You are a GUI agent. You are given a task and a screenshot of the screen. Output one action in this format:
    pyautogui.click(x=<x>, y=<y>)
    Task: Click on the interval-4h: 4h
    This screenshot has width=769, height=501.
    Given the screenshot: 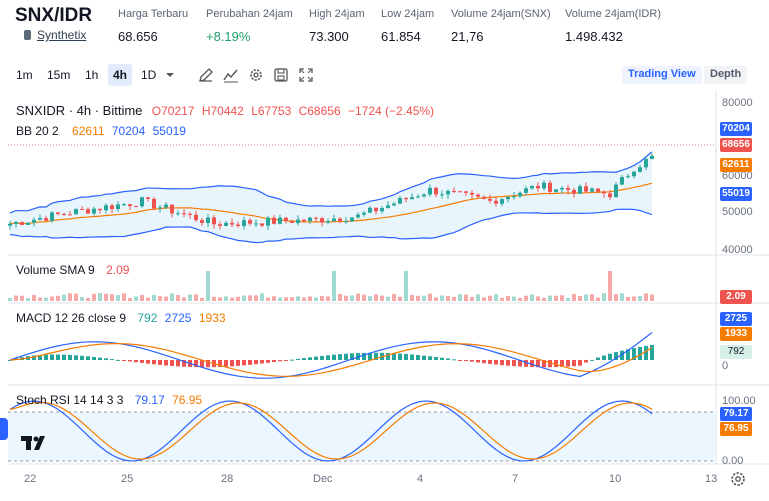 What is the action you would take?
    pyautogui.click(x=120, y=75)
    